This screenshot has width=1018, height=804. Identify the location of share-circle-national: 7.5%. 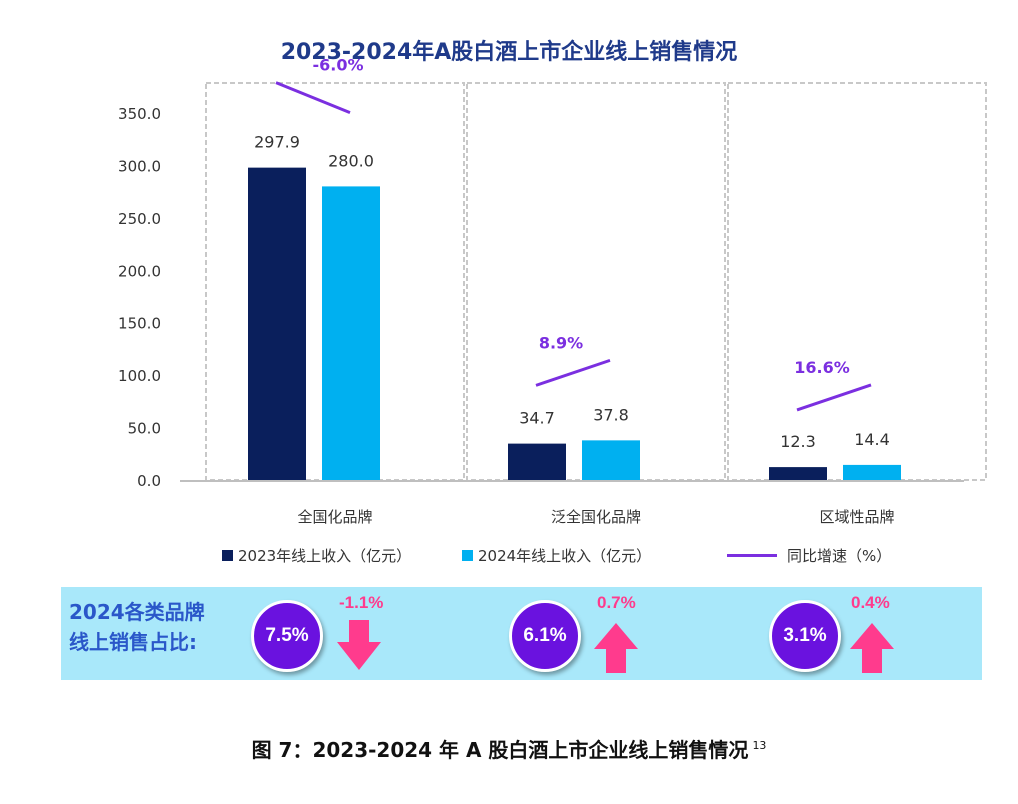
(287, 636).